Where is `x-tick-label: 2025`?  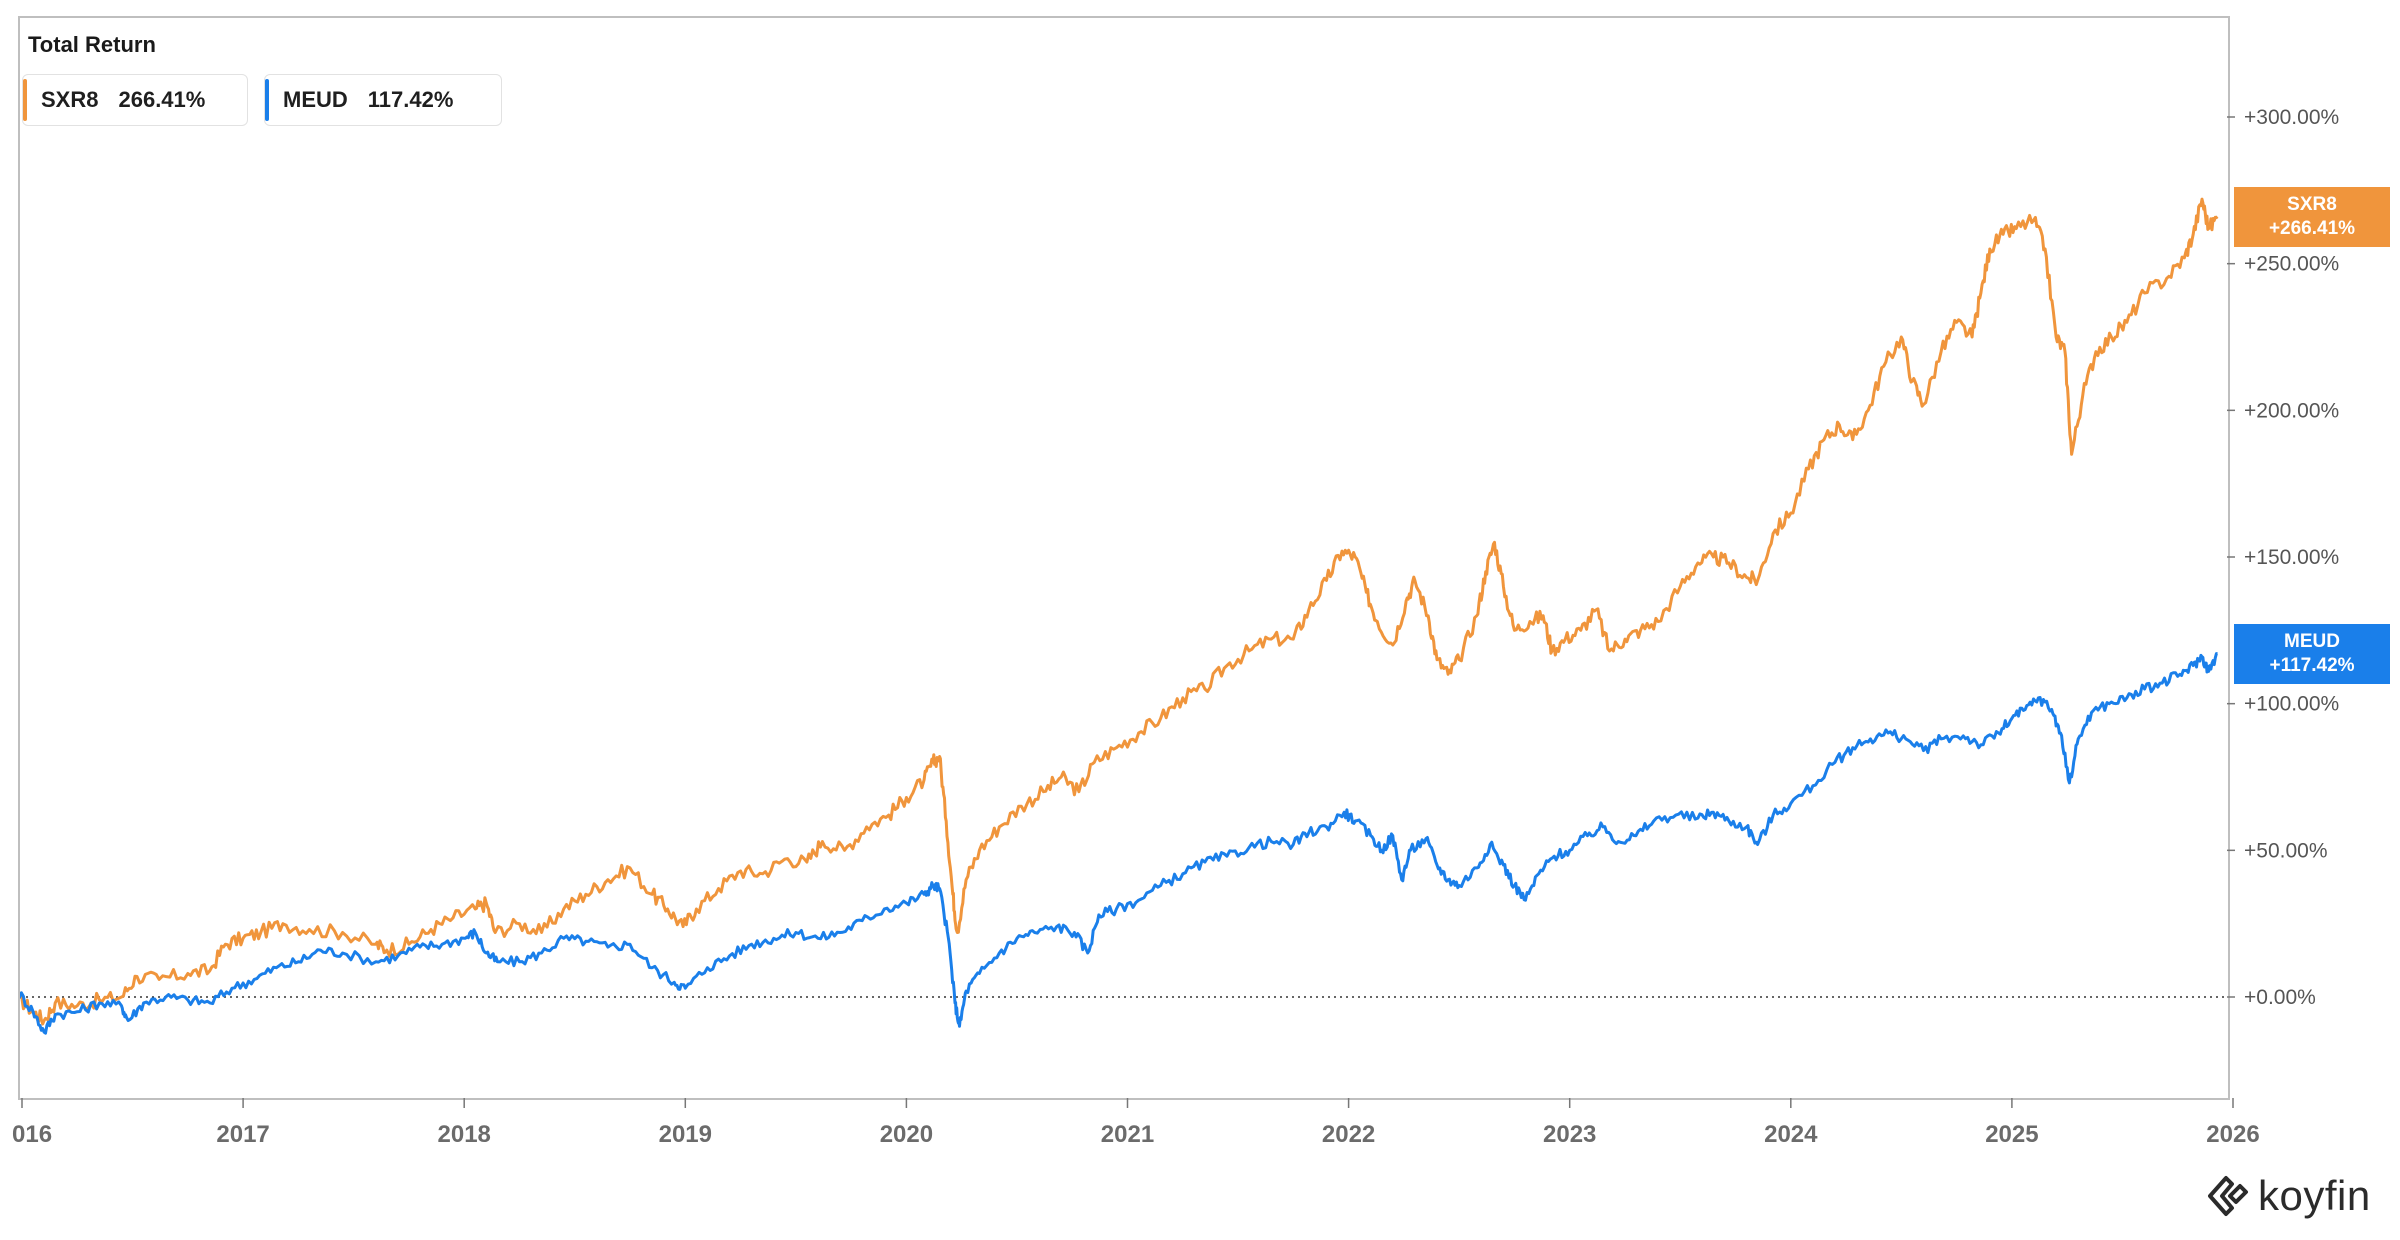
x-tick-label: 2025 is located at coordinates (2011, 1134).